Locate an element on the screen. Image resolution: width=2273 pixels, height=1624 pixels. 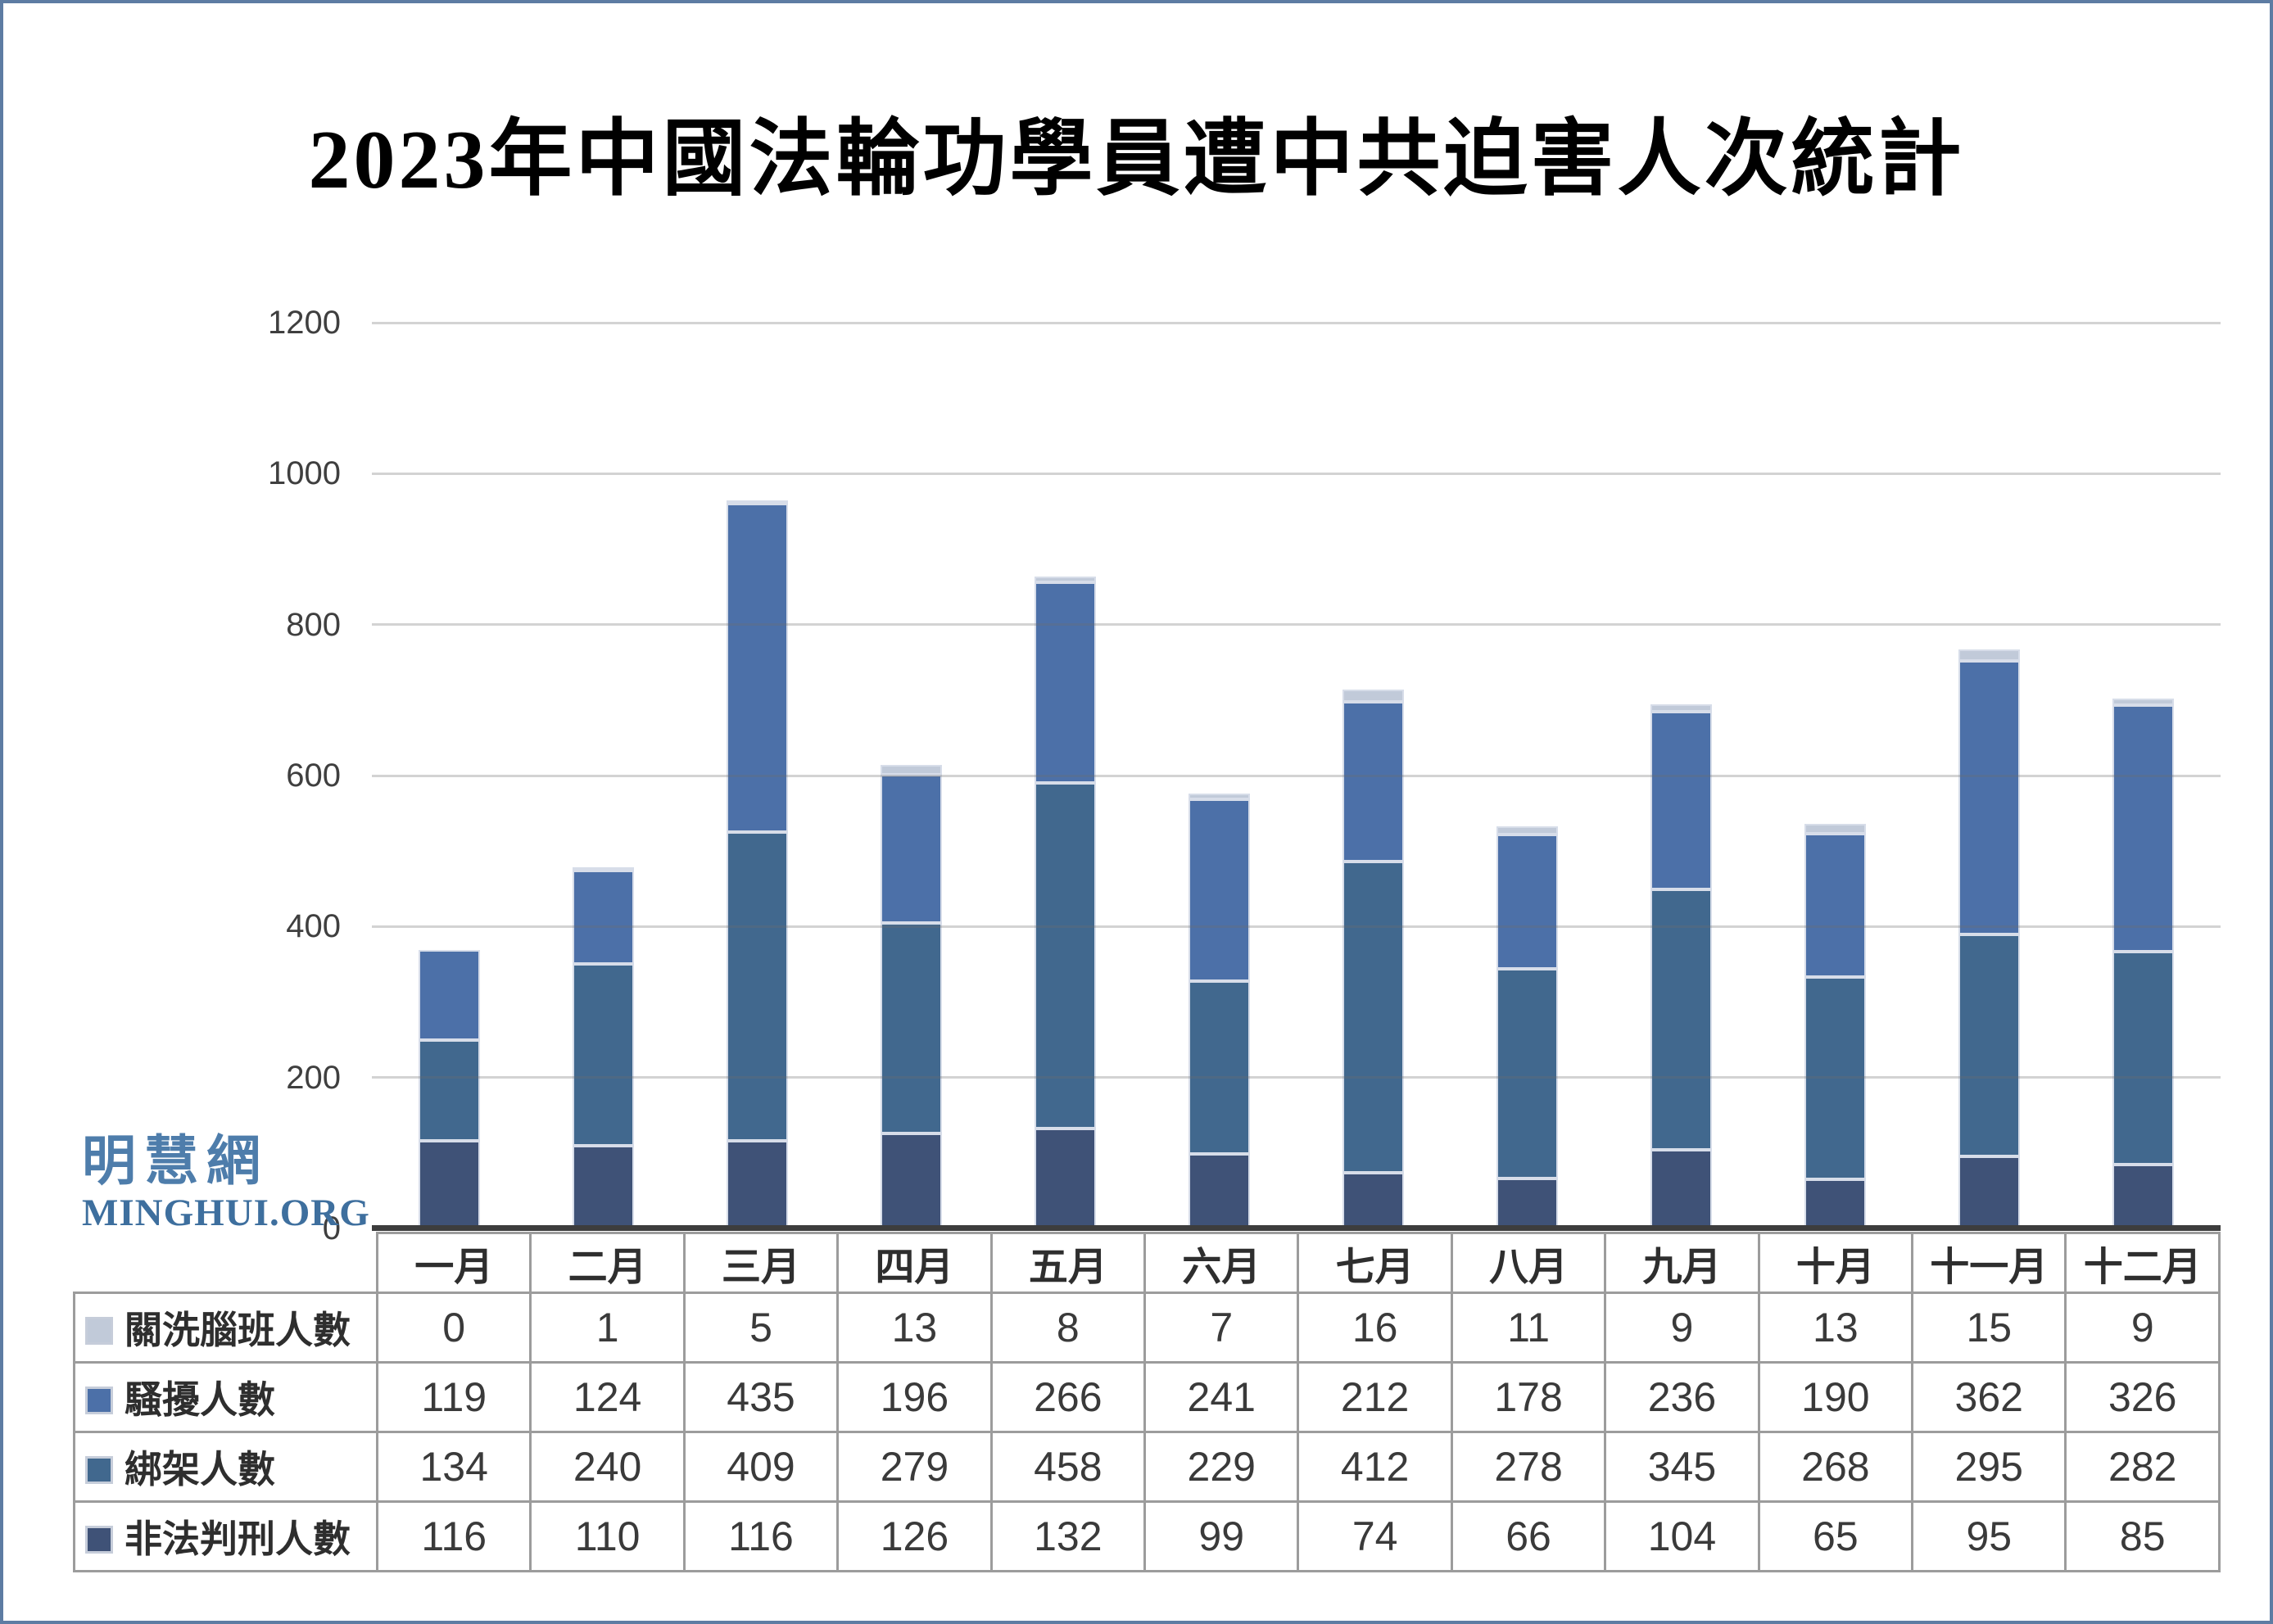
value-cell: 126 is located at coordinates (914, 1536).